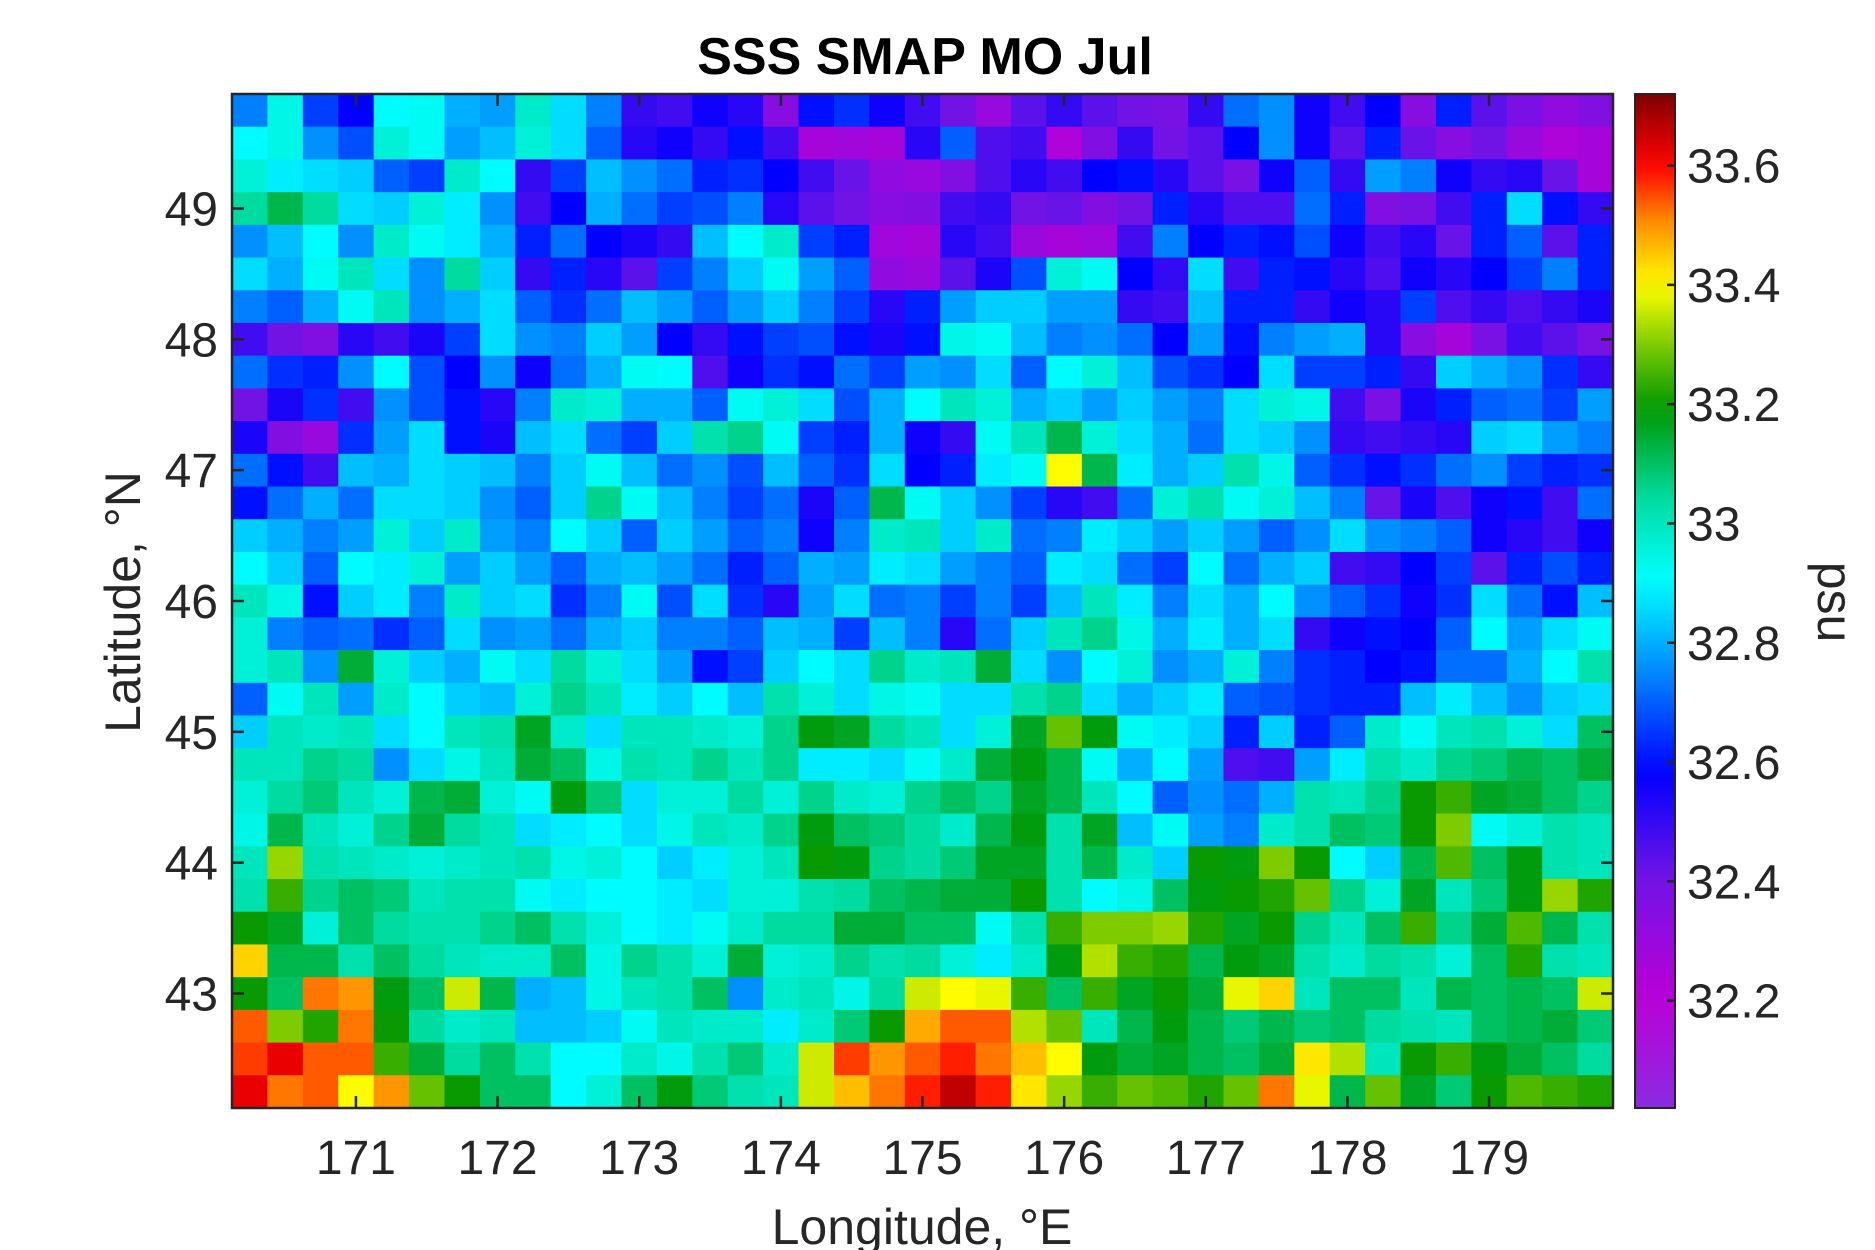 The height and width of the screenshot is (1250, 1875). I want to click on x-tick-label: 172, so click(498, 1158).